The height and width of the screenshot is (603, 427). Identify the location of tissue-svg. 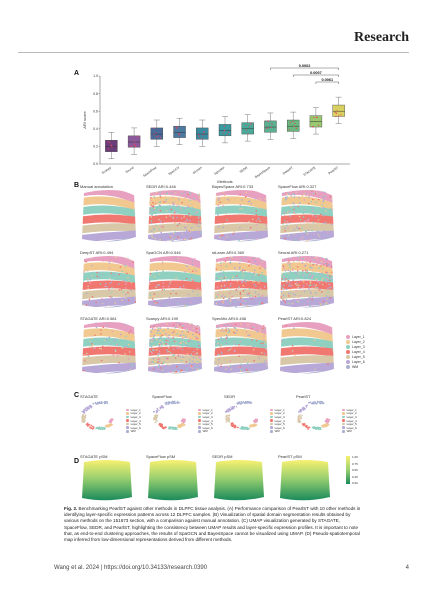
(109, 282).